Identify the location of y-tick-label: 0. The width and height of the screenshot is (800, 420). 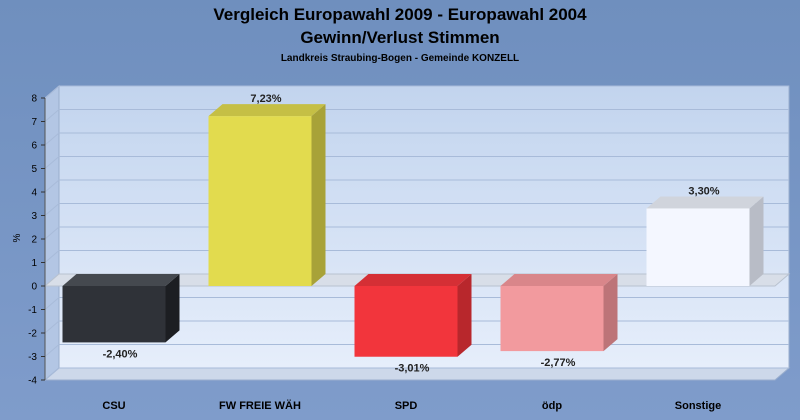
(34, 287).